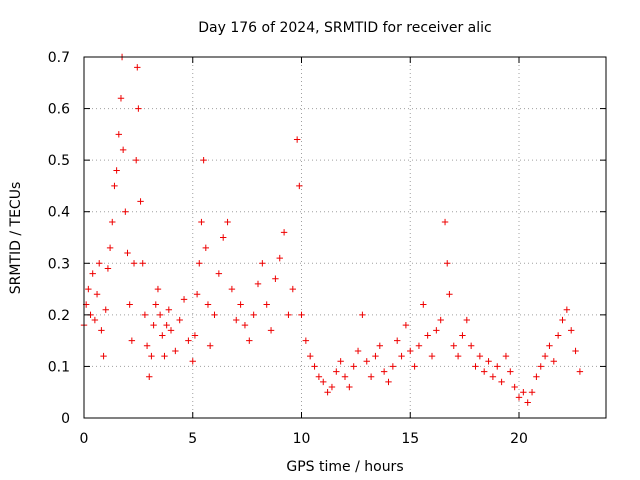 The image size is (640, 480). I want to click on y-tick-label: 0.7, so click(59, 58).